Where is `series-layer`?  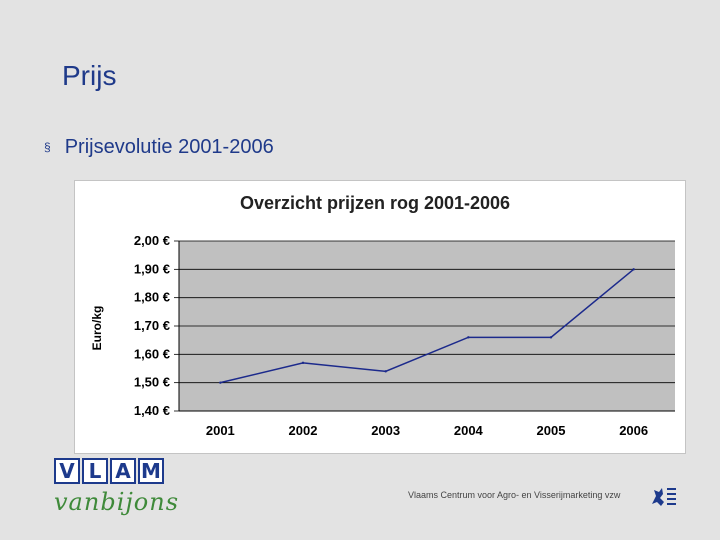 series-layer is located at coordinates (427, 326).